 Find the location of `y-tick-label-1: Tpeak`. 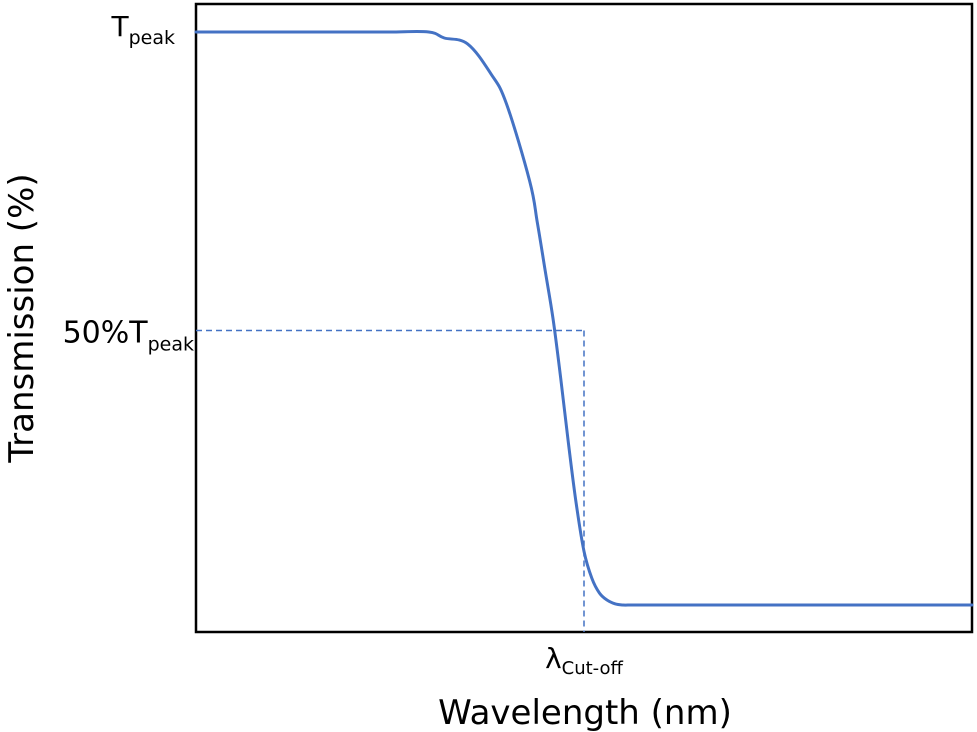

y-tick-label-1: Tpeak is located at coordinates (142, 29).